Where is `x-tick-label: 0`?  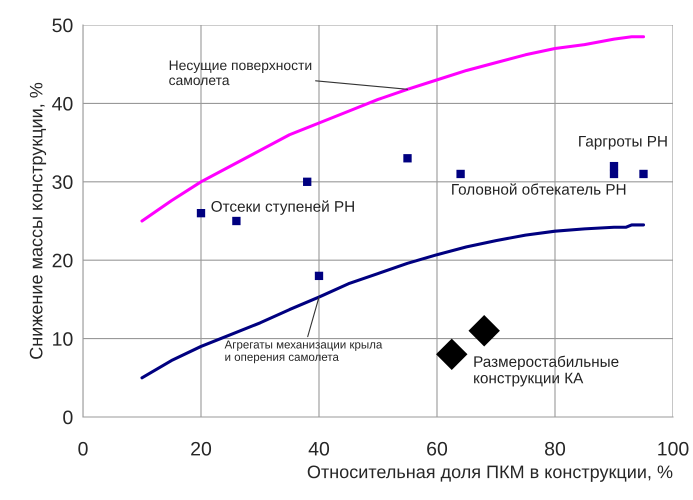 x-tick-label: 0 is located at coordinates (83, 449).